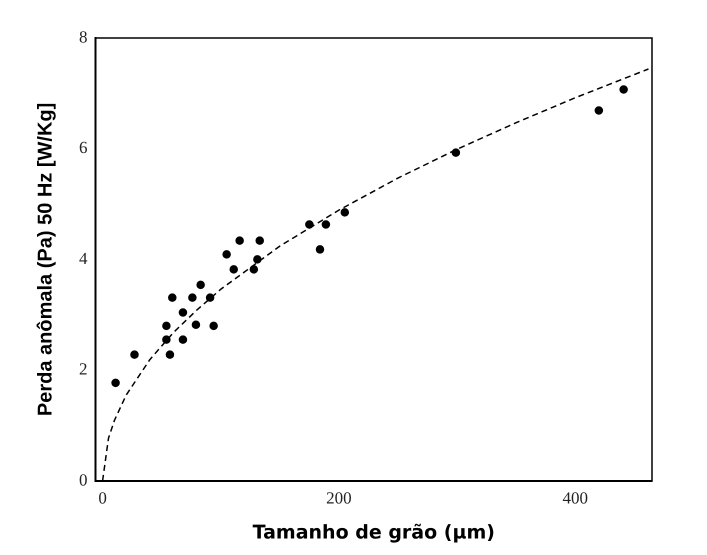 Image resolution: width=707 pixels, height=555 pixels. I want to click on y-tick-label: 8, so click(83, 36).